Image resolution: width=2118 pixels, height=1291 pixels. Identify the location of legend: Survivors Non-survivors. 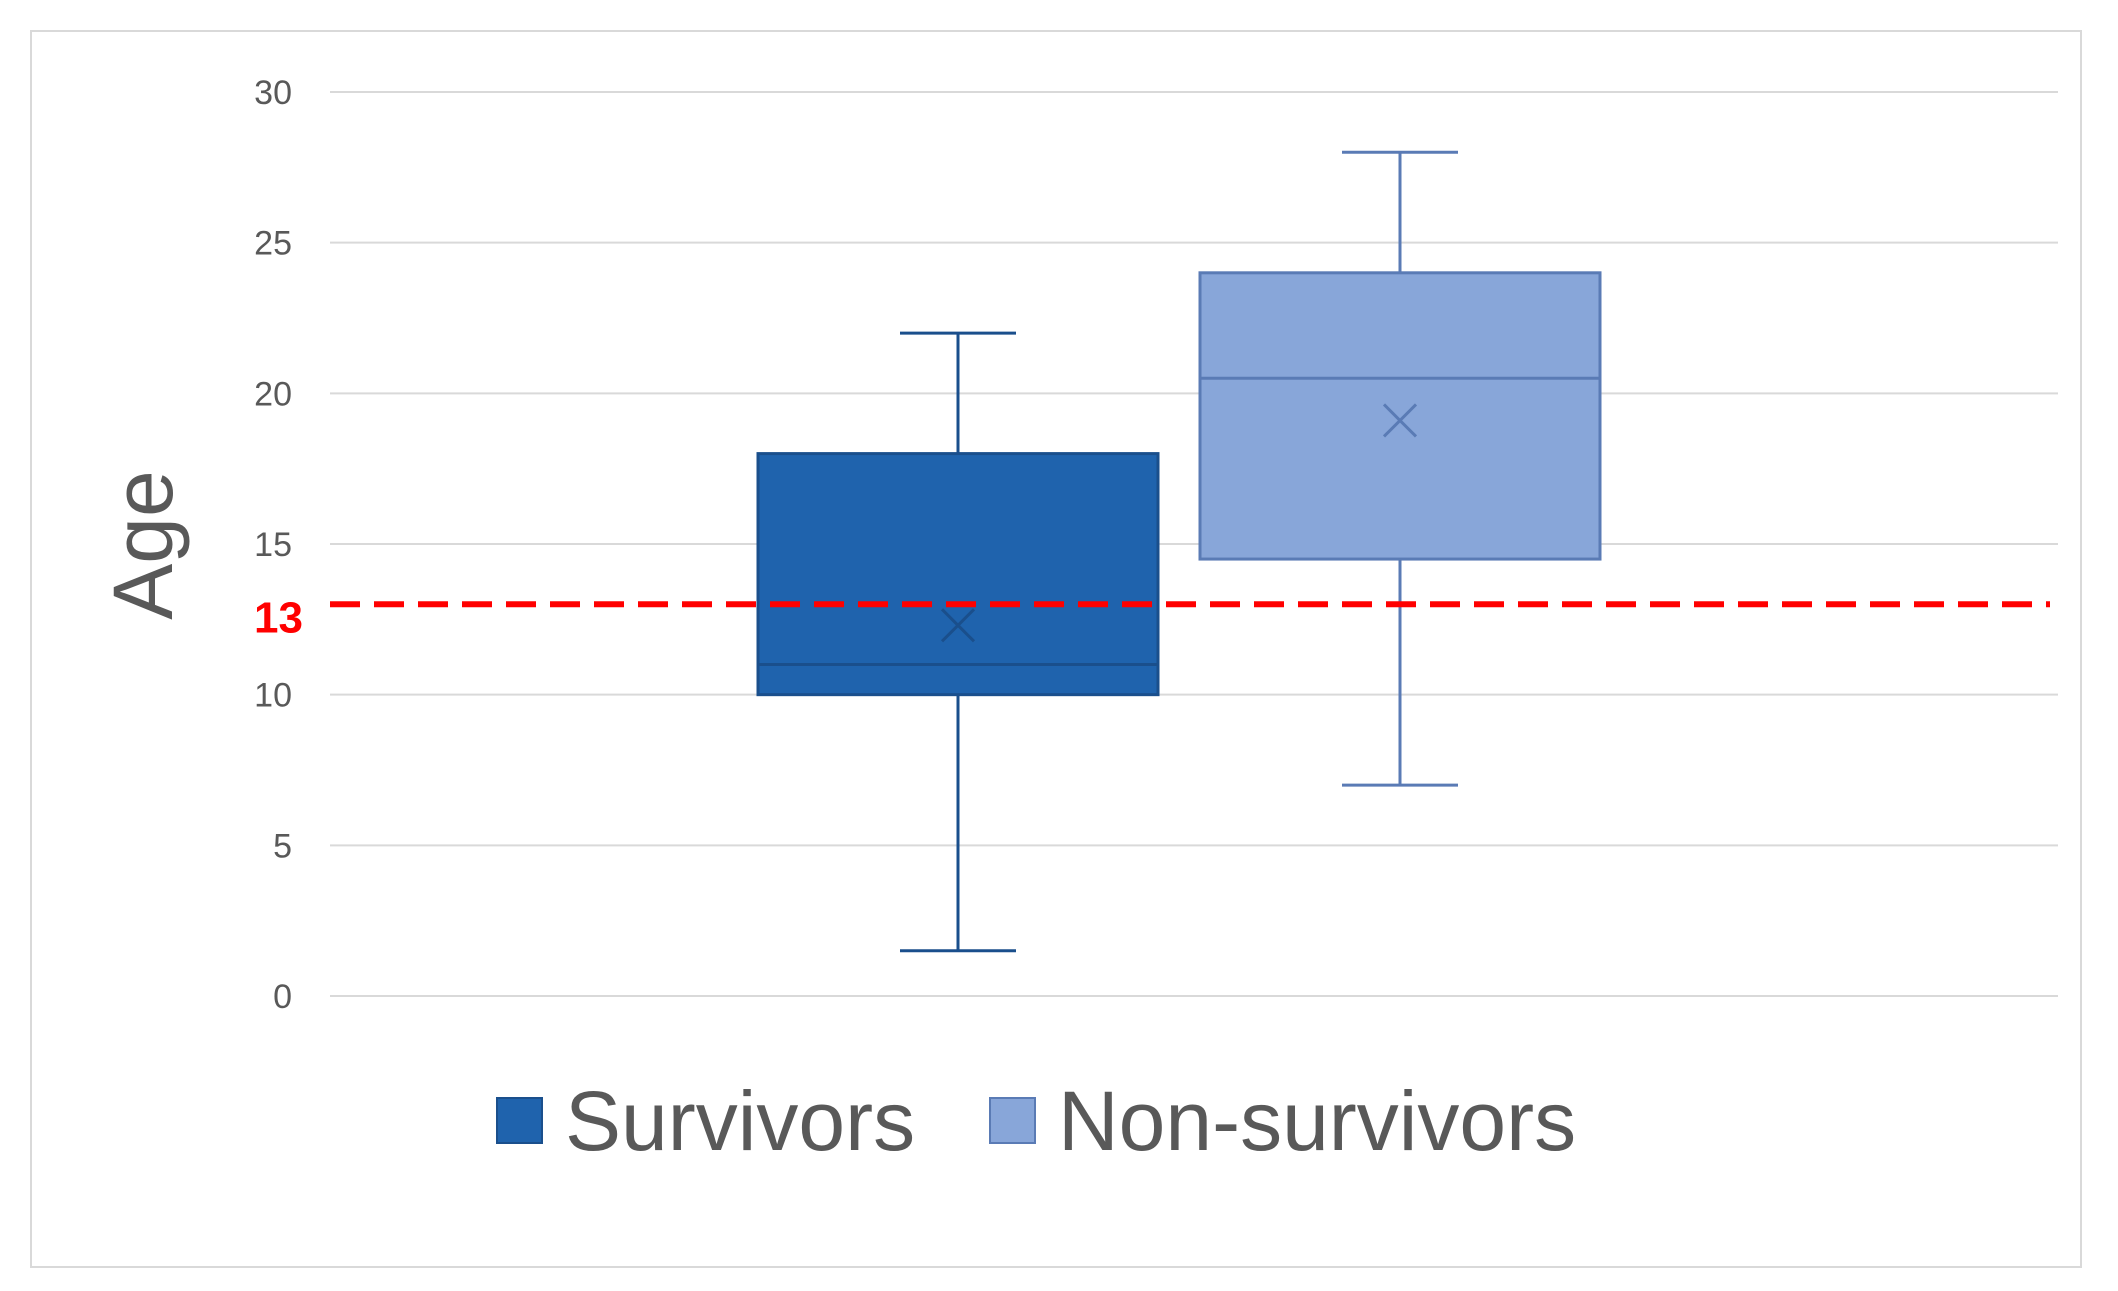
(1036, 1121).